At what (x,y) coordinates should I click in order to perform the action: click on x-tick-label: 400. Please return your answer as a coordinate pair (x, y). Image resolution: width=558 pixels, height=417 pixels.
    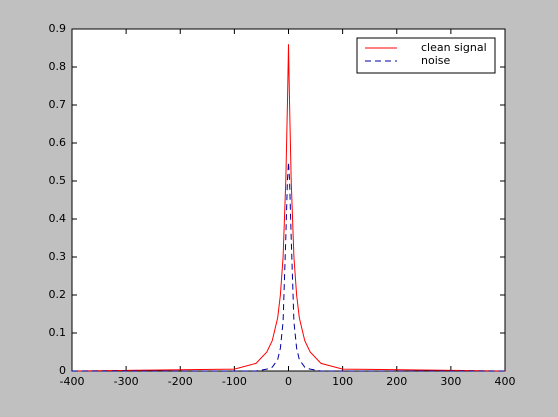
    Looking at the image, I should click on (505, 381).